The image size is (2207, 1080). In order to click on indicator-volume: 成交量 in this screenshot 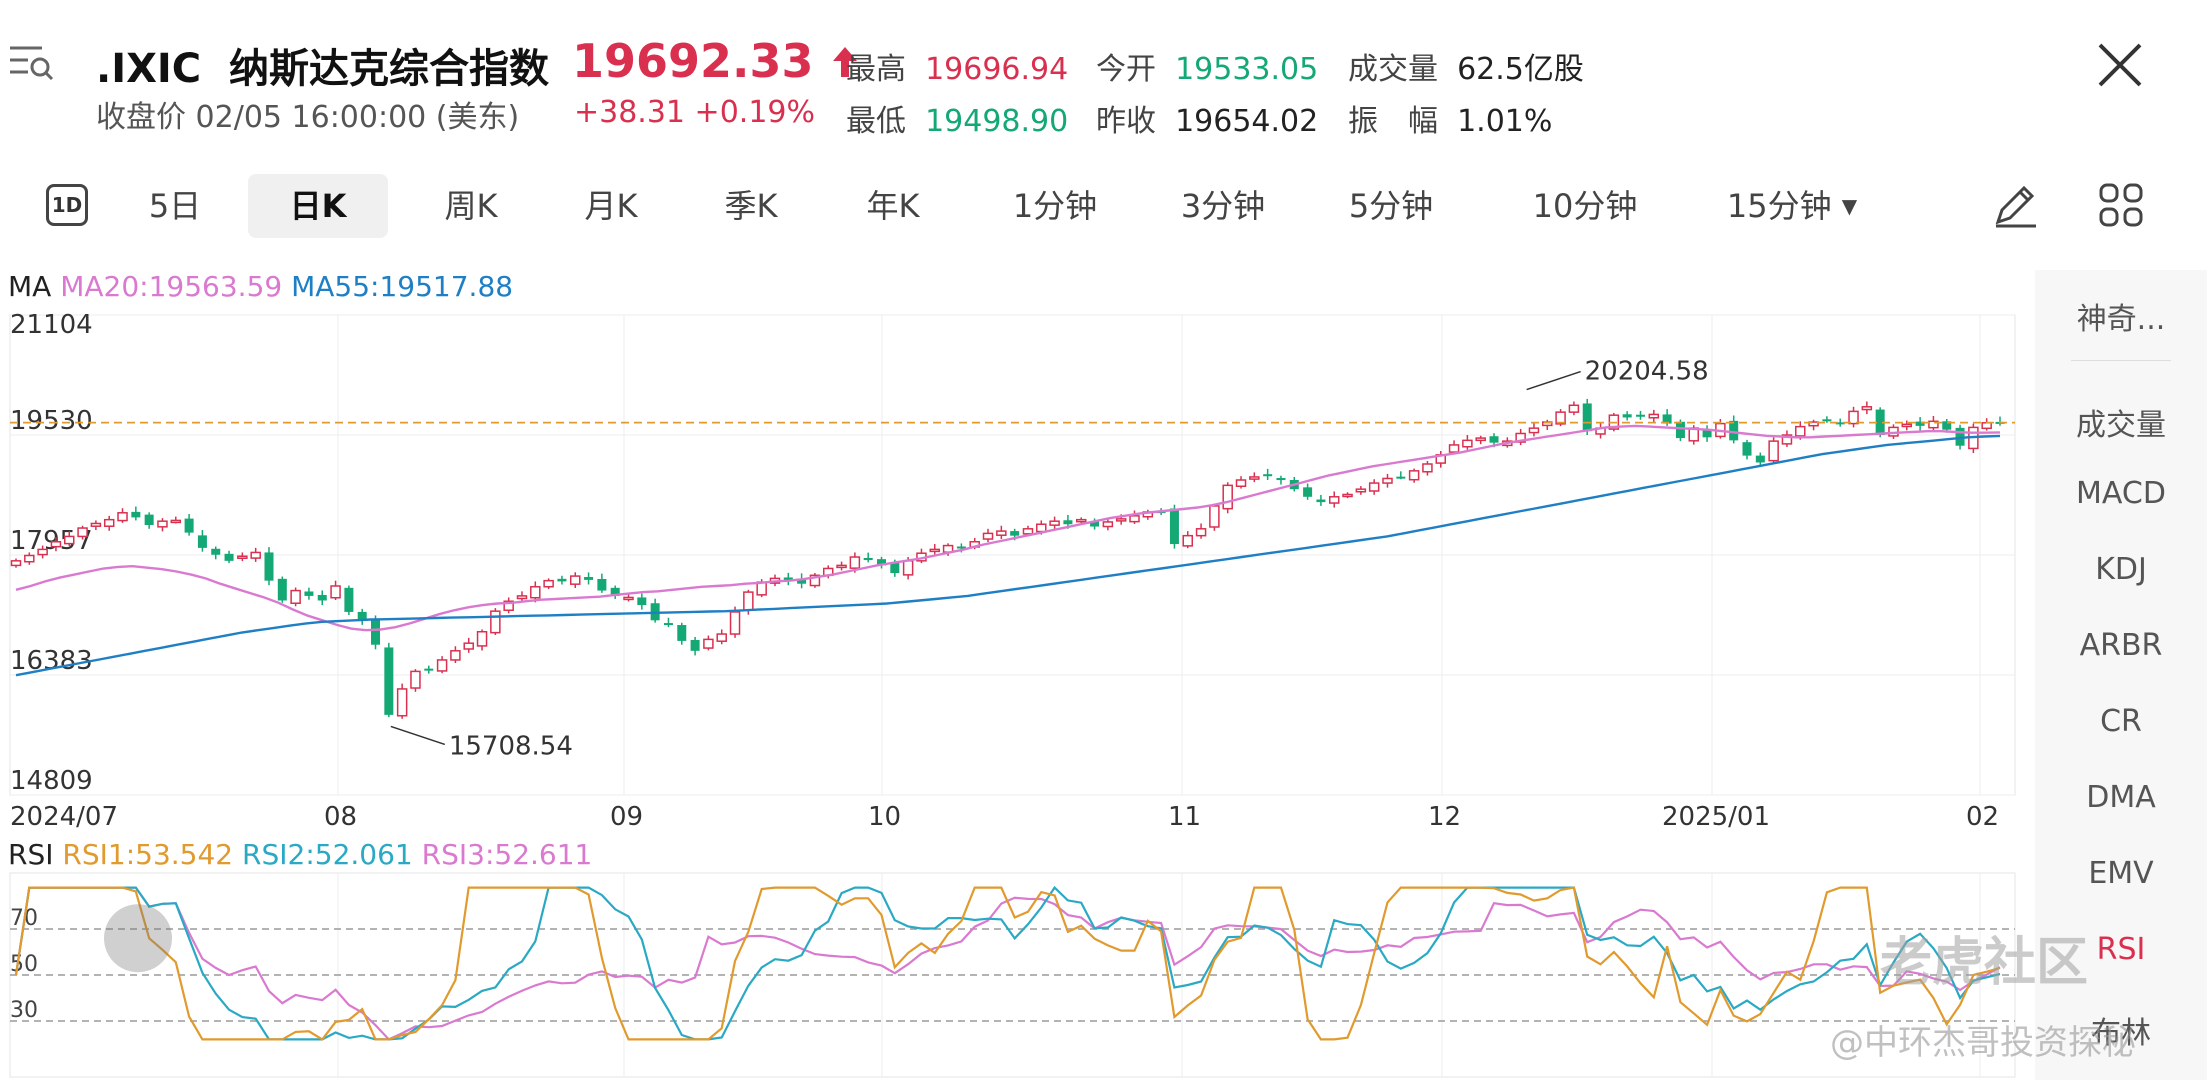, I will do `click(2121, 425)`.